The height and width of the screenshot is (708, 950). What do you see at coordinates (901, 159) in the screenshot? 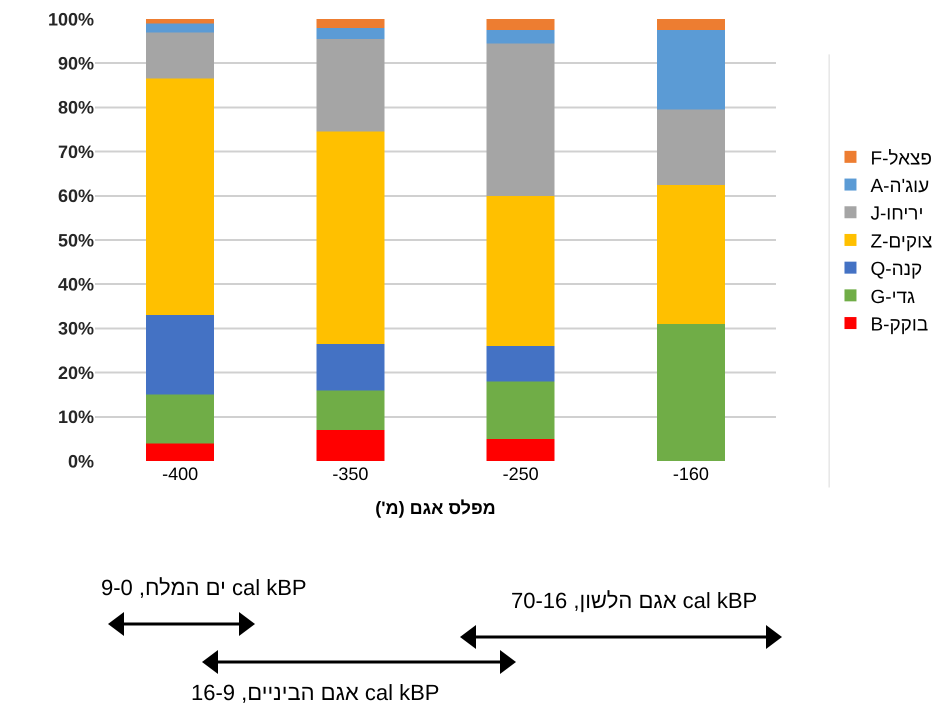
I see `legend-label: F-פצאל` at bounding box center [901, 159].